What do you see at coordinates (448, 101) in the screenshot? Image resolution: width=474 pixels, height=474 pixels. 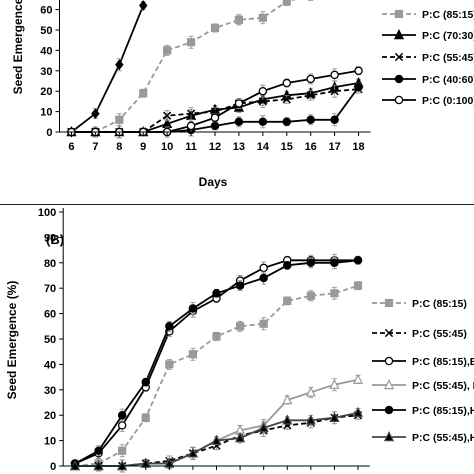 I see `panel-a-legend-label: P:C (0:100)` at bounding box center [448, 101].